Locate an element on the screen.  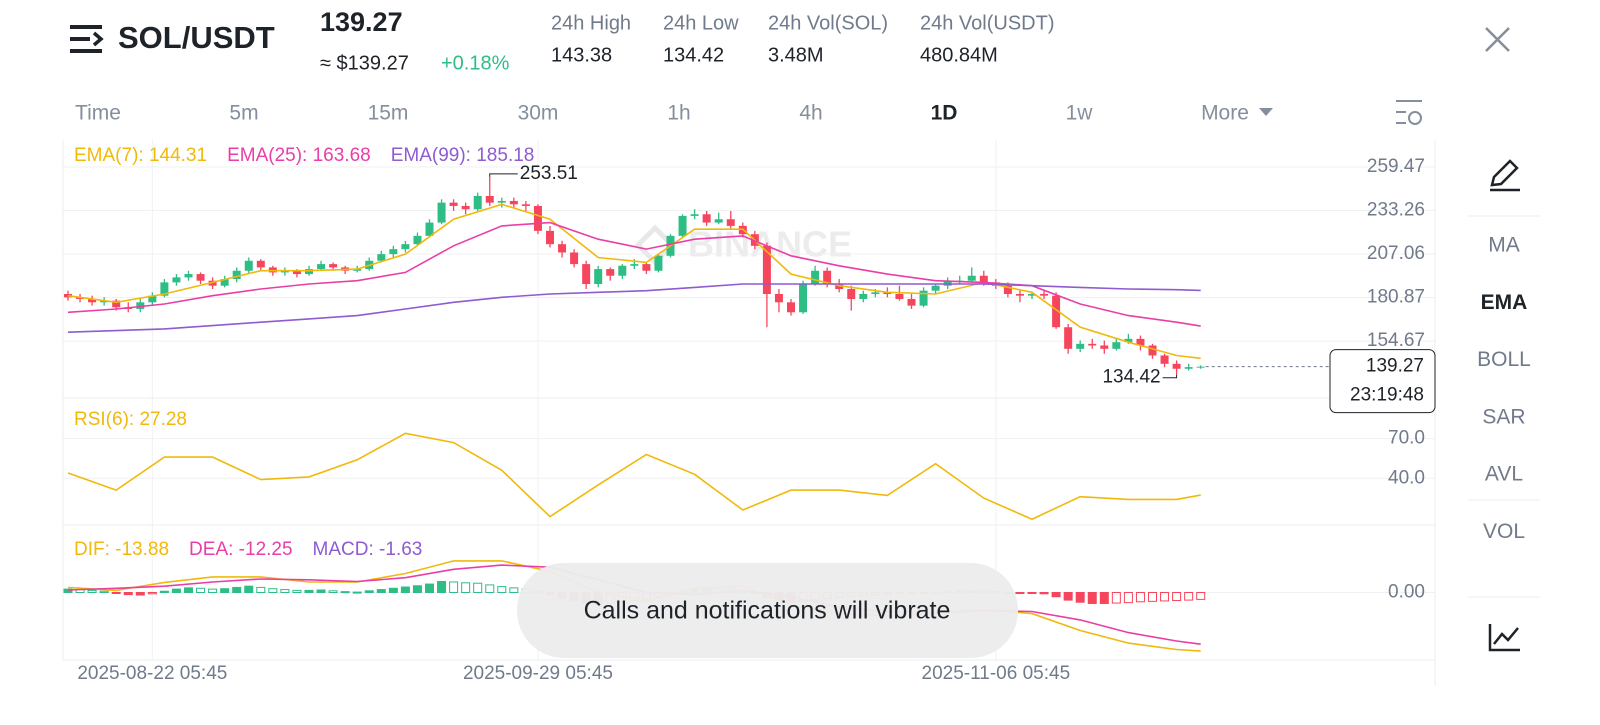
pair: SOL/USDT is located at coordinates (196, 37).